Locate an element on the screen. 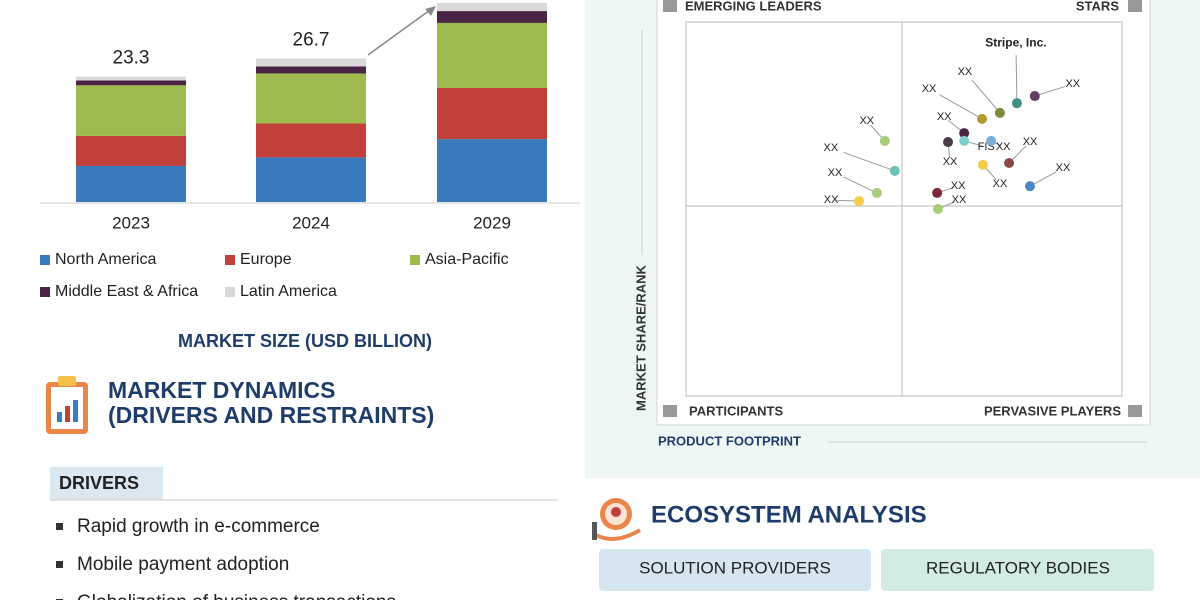 This screenshot has height=600, width=1200. drivers-tab is located at coordinates (106, 483).